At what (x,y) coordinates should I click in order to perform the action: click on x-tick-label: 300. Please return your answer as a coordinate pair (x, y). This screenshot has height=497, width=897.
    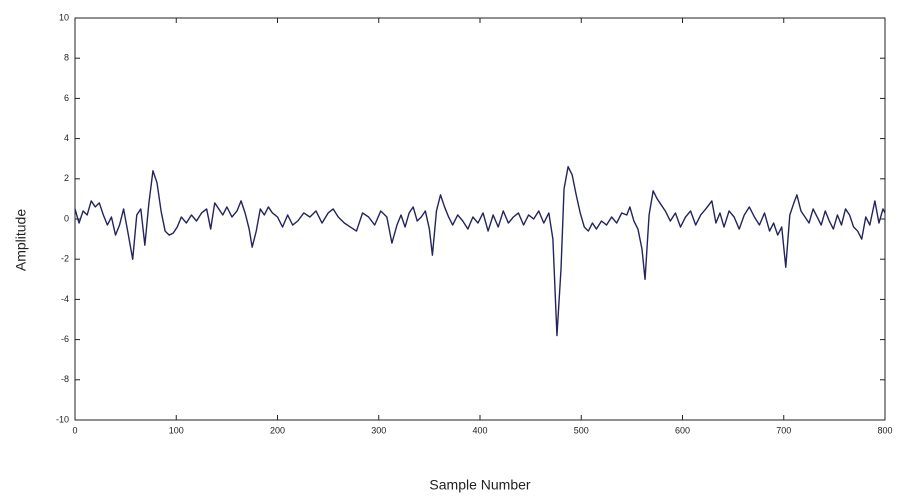
    Looking at the image, I should click on (378, 430).